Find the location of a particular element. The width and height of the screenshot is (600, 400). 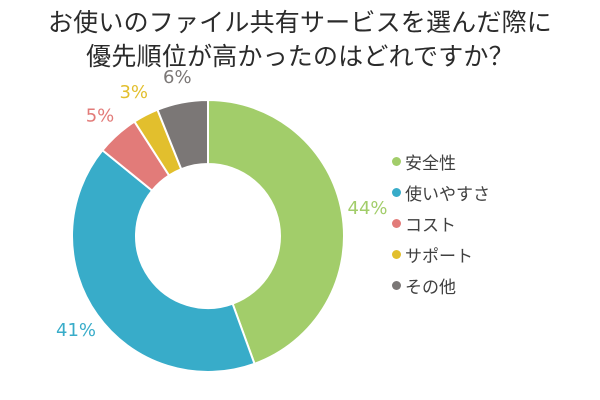

legend-item-other: その他 is located at coordinates (487, 285).